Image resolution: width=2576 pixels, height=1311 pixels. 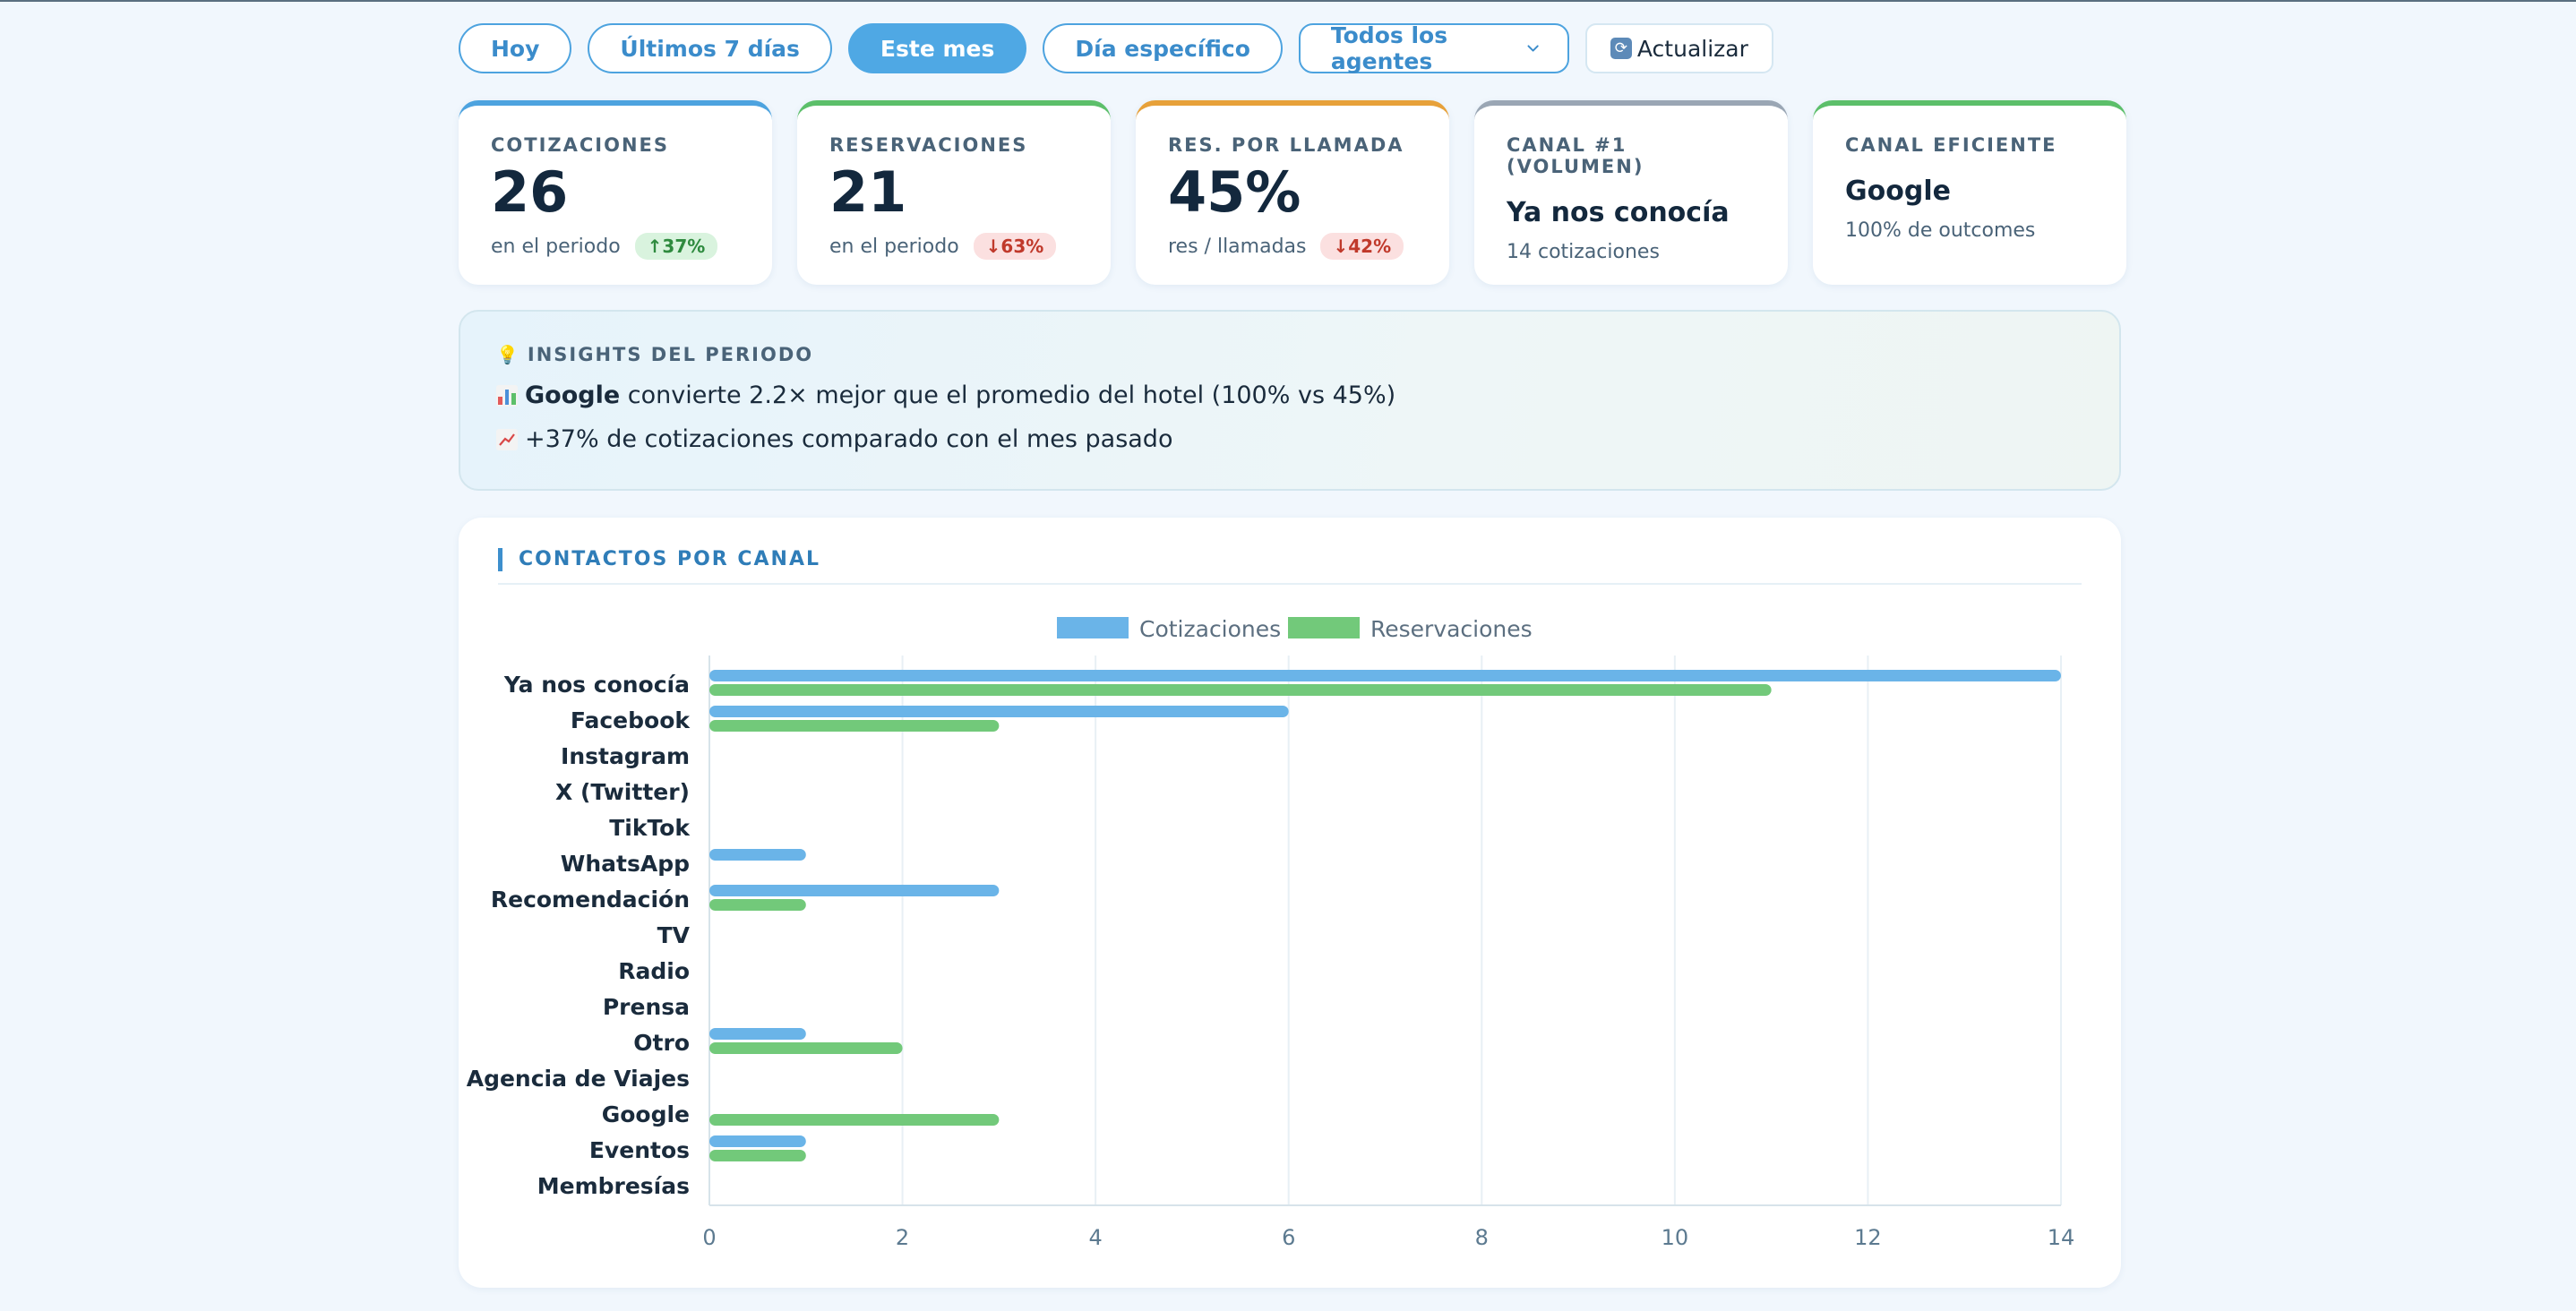 What do you see at coordinates (1951, 145) in the screenshot?
I see `kpi-label: CANAL EFICIENTE` at bounding box center [1951, 145].